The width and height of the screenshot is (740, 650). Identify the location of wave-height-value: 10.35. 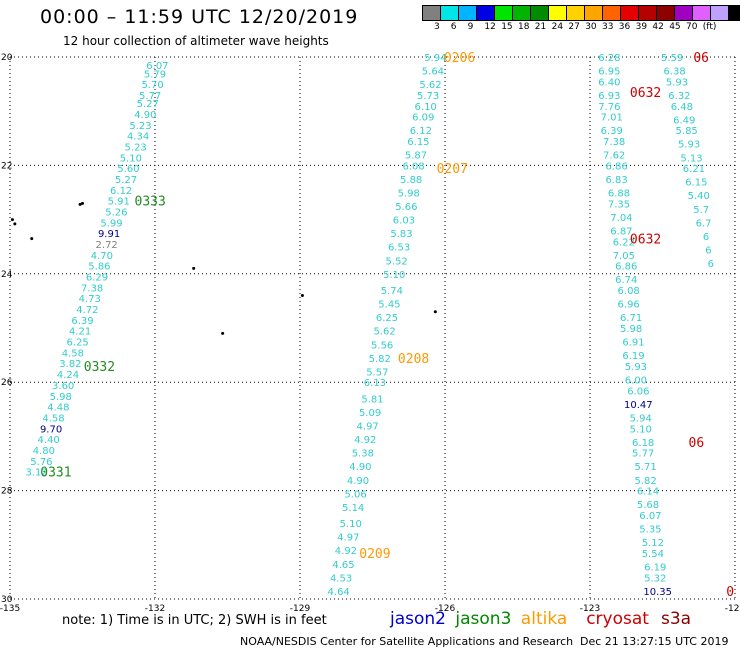
(657, 592).